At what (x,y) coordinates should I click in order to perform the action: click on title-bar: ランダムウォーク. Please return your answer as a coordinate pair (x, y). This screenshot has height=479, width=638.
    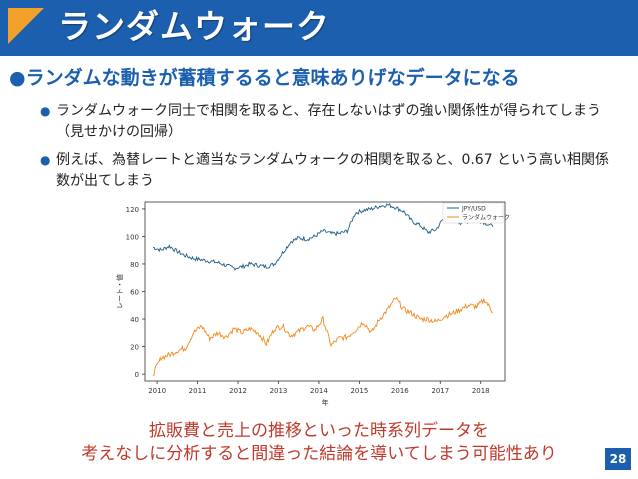
    Looking at the image, I should click on (319, 28).